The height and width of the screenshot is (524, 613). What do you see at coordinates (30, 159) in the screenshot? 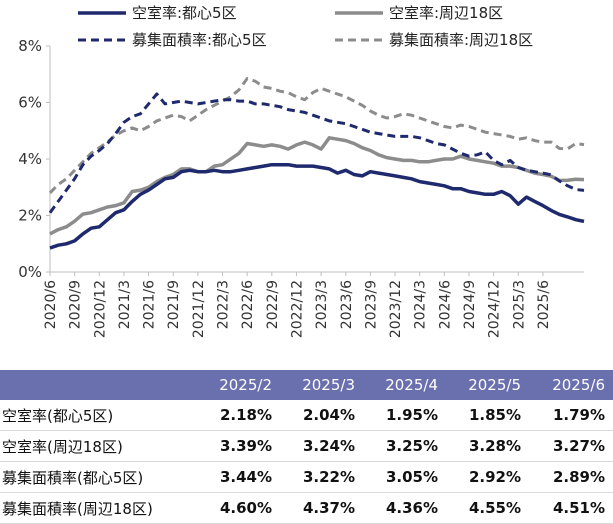
I see `y-tick-label: 4%` at bounding box center [30, 159].